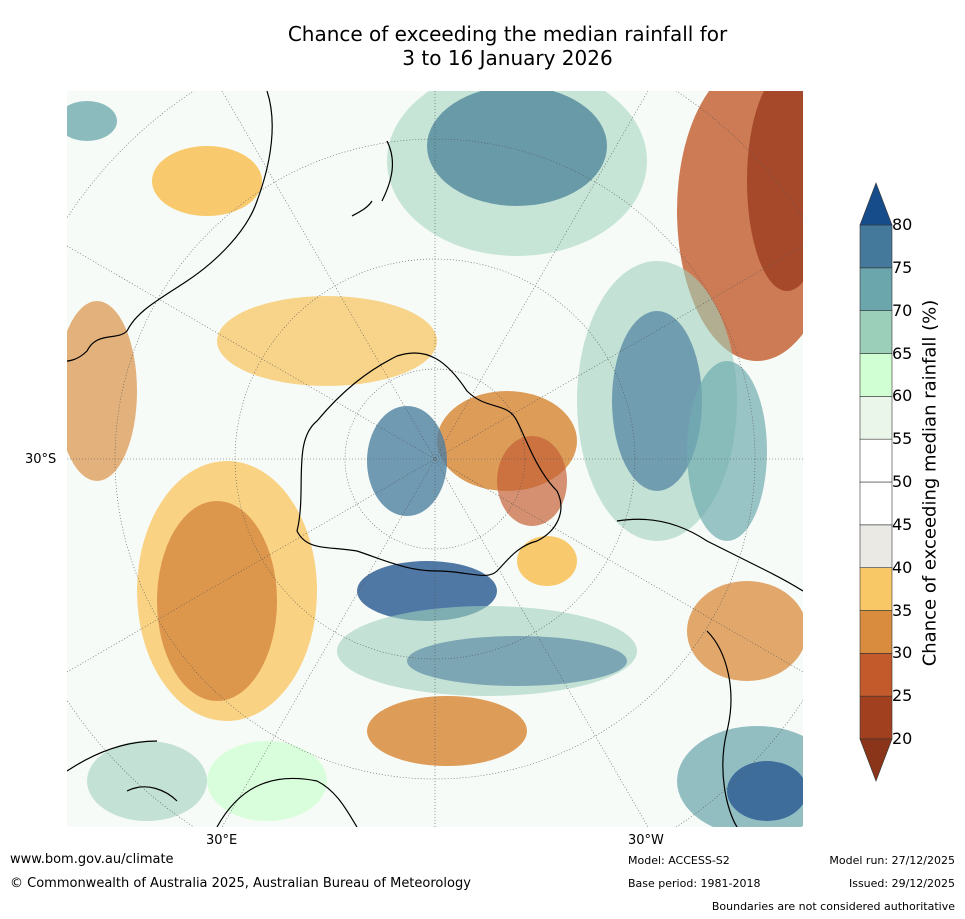  I want to click on colorbar-tick-label: 20, so click(902, 738).